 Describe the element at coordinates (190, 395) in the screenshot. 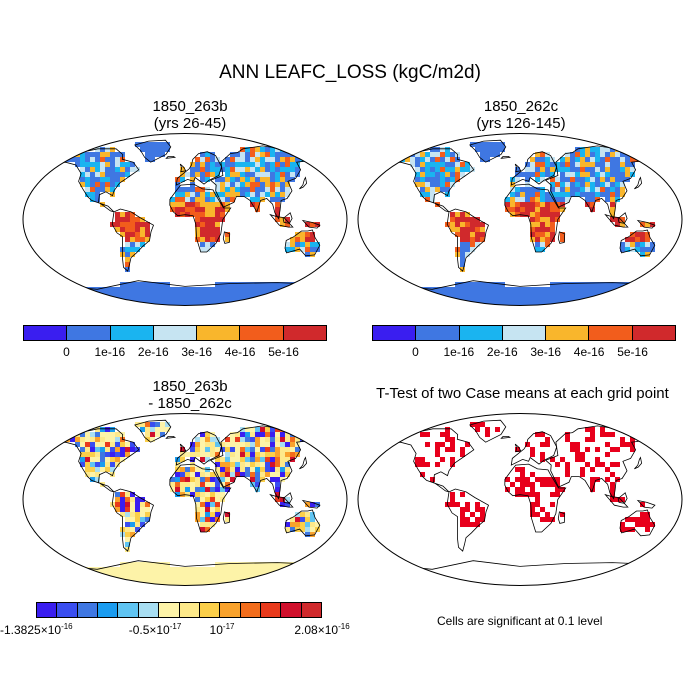

I see `panel-3-title: 1850_263b - 1850_262c` at that location.